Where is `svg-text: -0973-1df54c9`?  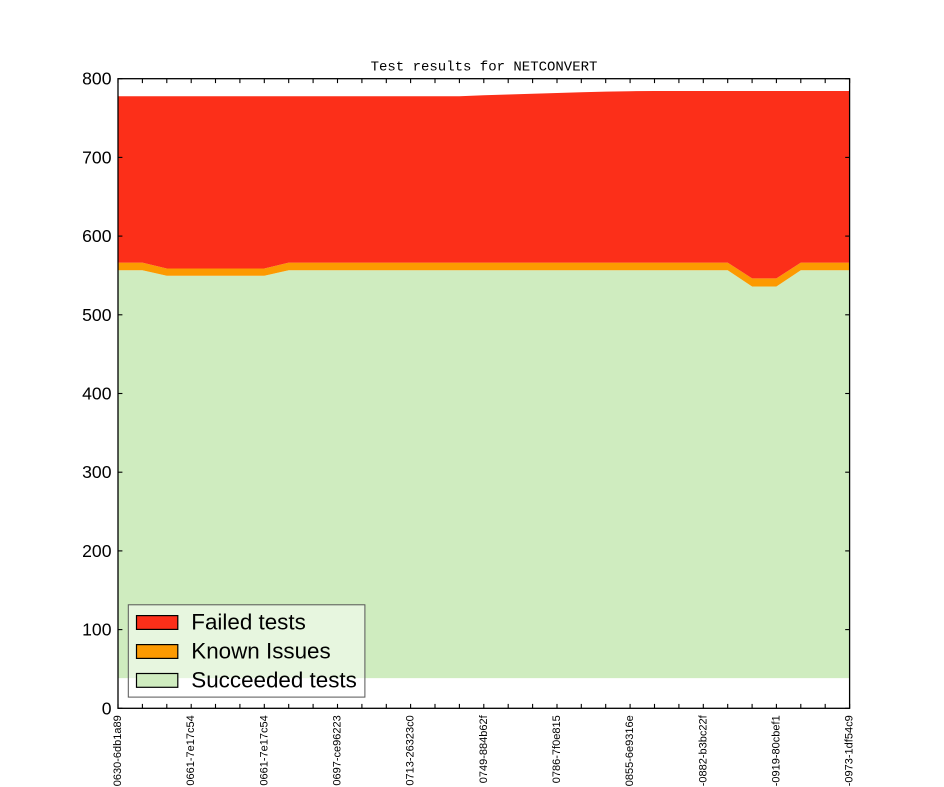 svg-text: -0973-1df54c9 is located at coordinates (850, 750).